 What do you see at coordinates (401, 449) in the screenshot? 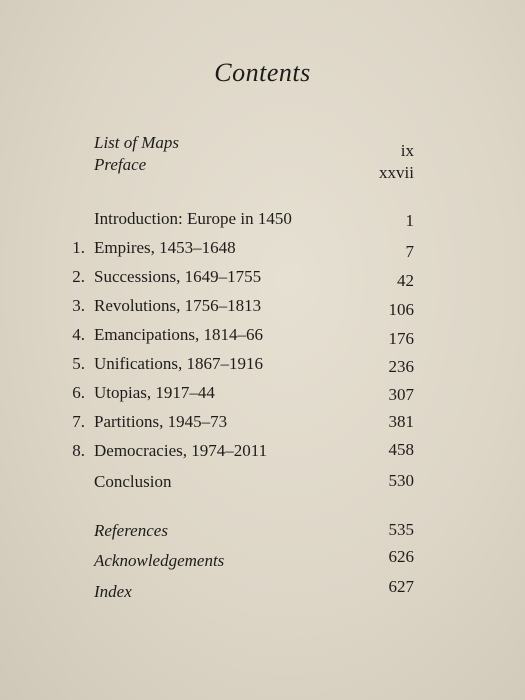
I see `toc-entry-page: 458` at bounding box center [401, 449].